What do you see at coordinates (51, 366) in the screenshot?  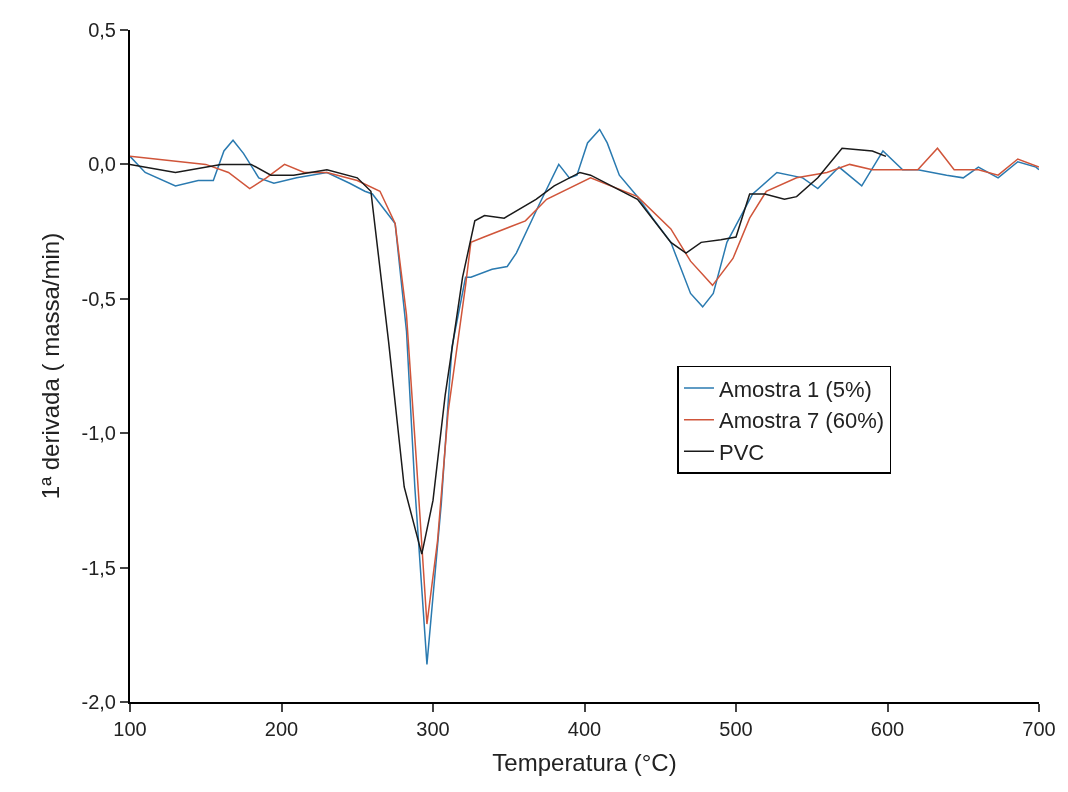 I see `y-axis-title: 1ª derivada ( massa/min)` at bounding box center [51, 366].